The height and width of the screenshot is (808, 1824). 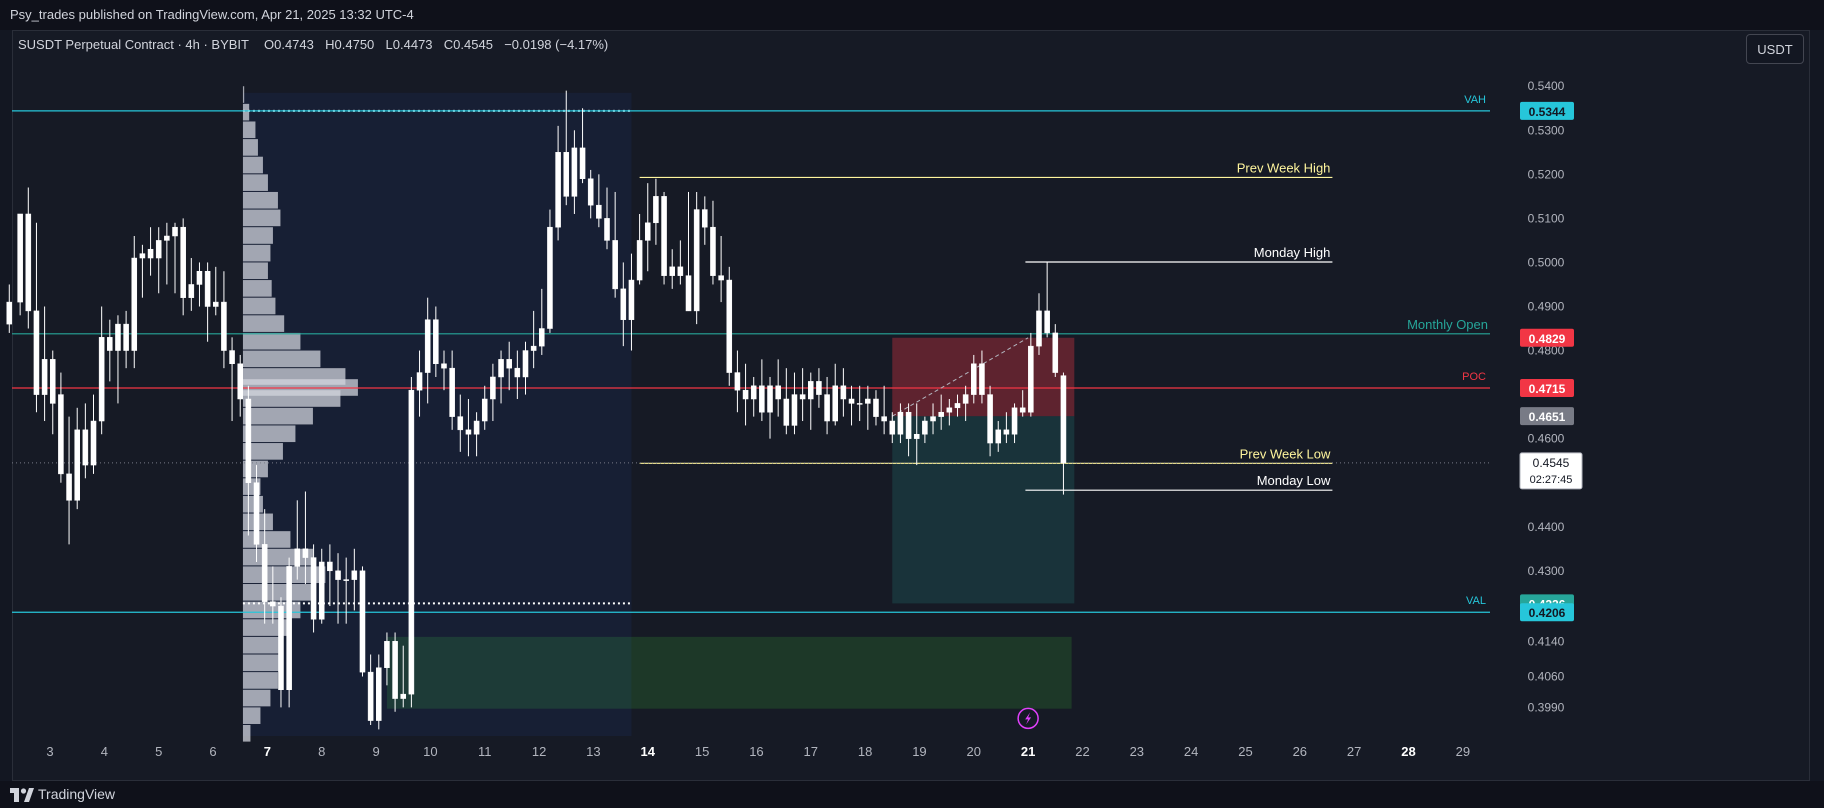 I want to click on y-tick-label: 0.4060, so click(x=1546, y=677).